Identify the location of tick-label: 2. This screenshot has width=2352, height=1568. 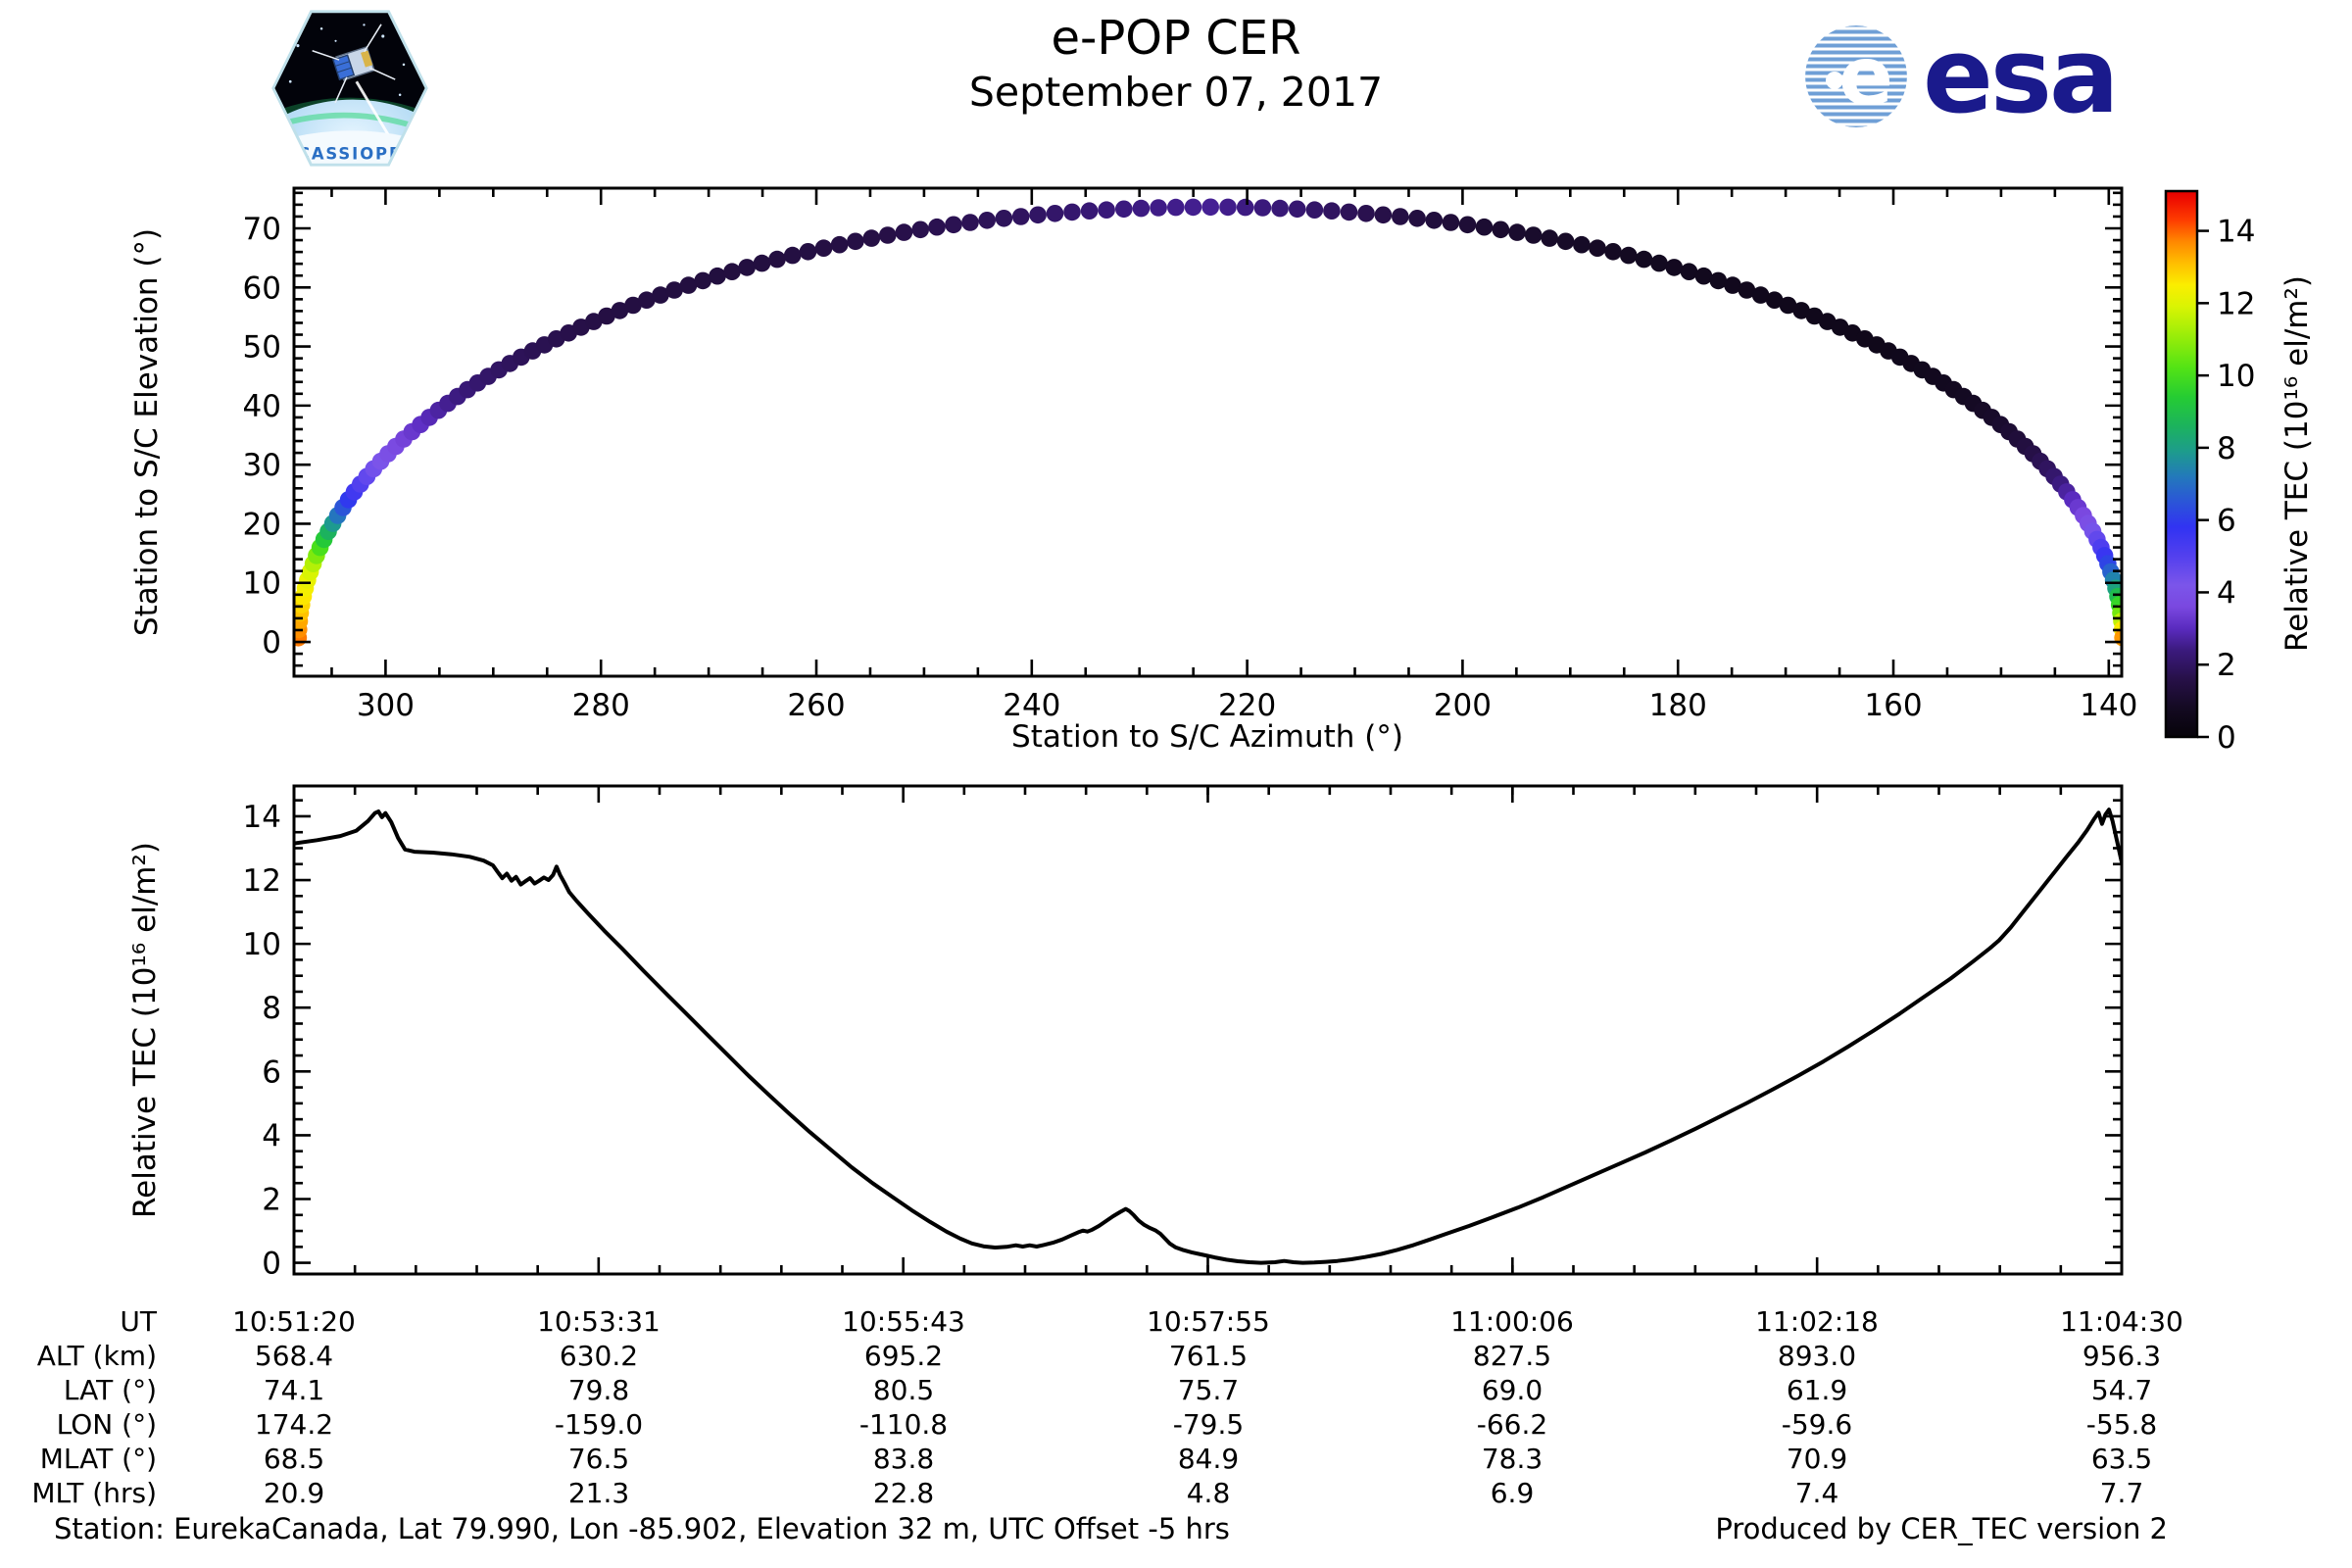
(271, 1200).